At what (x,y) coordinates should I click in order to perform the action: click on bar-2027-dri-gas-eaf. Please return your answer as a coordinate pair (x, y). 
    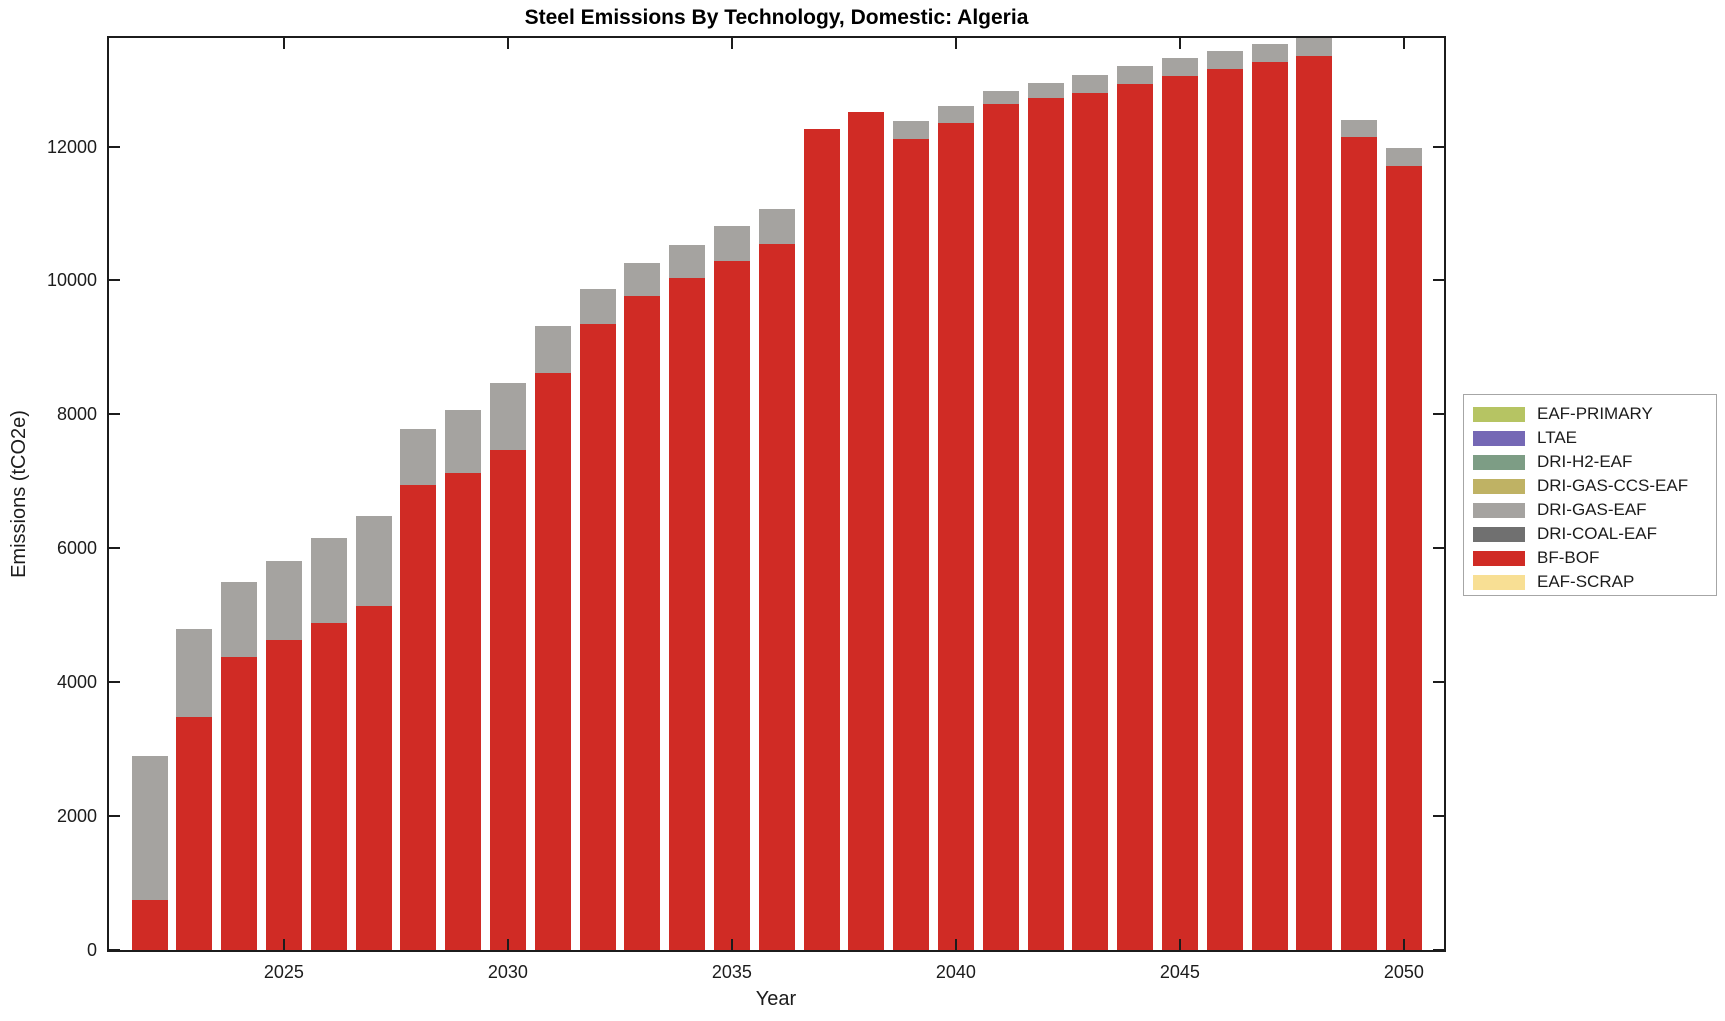
    Looking at the image, I should click on (373, 560).